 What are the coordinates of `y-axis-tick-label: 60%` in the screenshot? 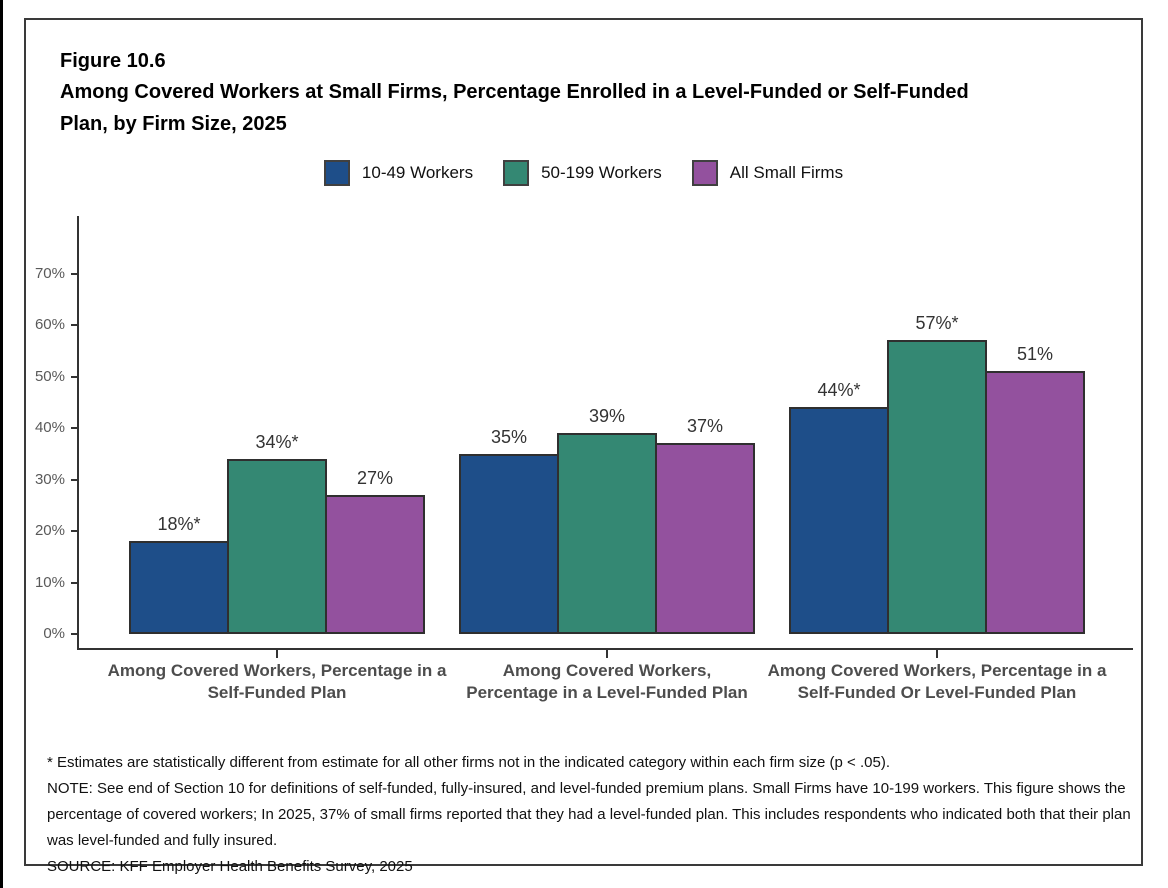 It's located at (49, 324).